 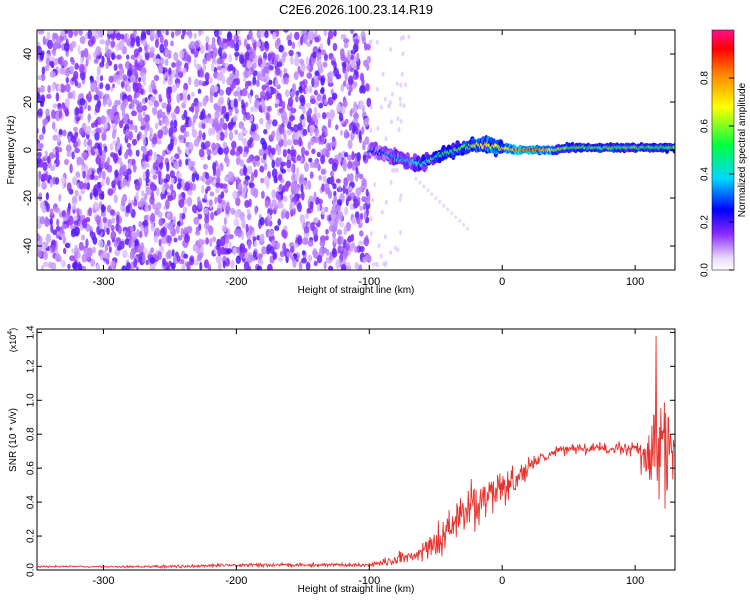 I want to click on y-tick-label: 40, so click(x=28, y=54).